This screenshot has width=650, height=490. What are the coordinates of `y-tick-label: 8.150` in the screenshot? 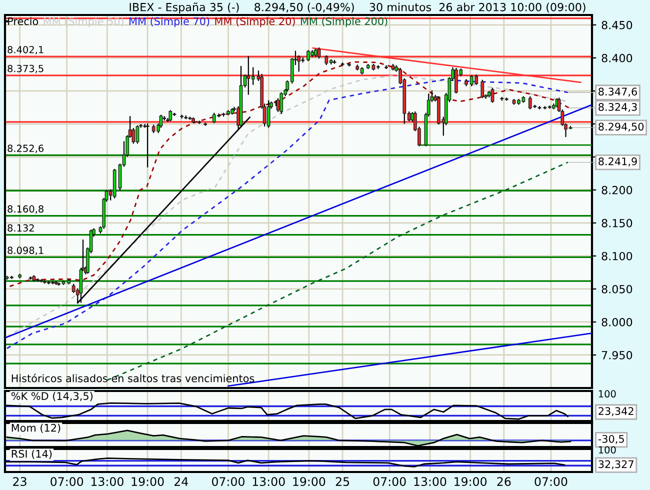 It's located at (617, 223).